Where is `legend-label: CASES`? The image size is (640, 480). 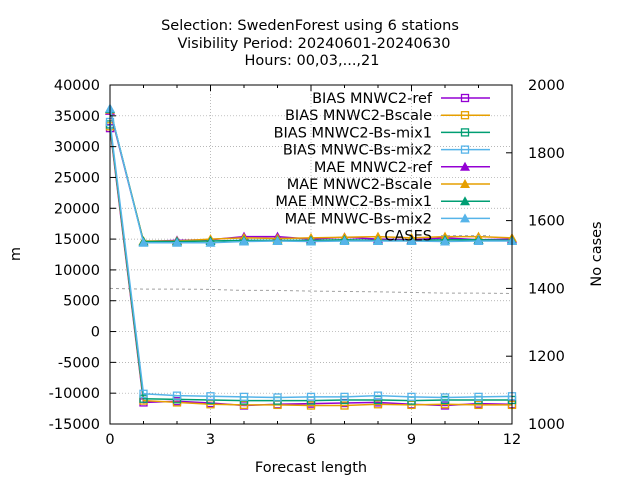 legend-label: CASES is located at coordinates (408, 237).